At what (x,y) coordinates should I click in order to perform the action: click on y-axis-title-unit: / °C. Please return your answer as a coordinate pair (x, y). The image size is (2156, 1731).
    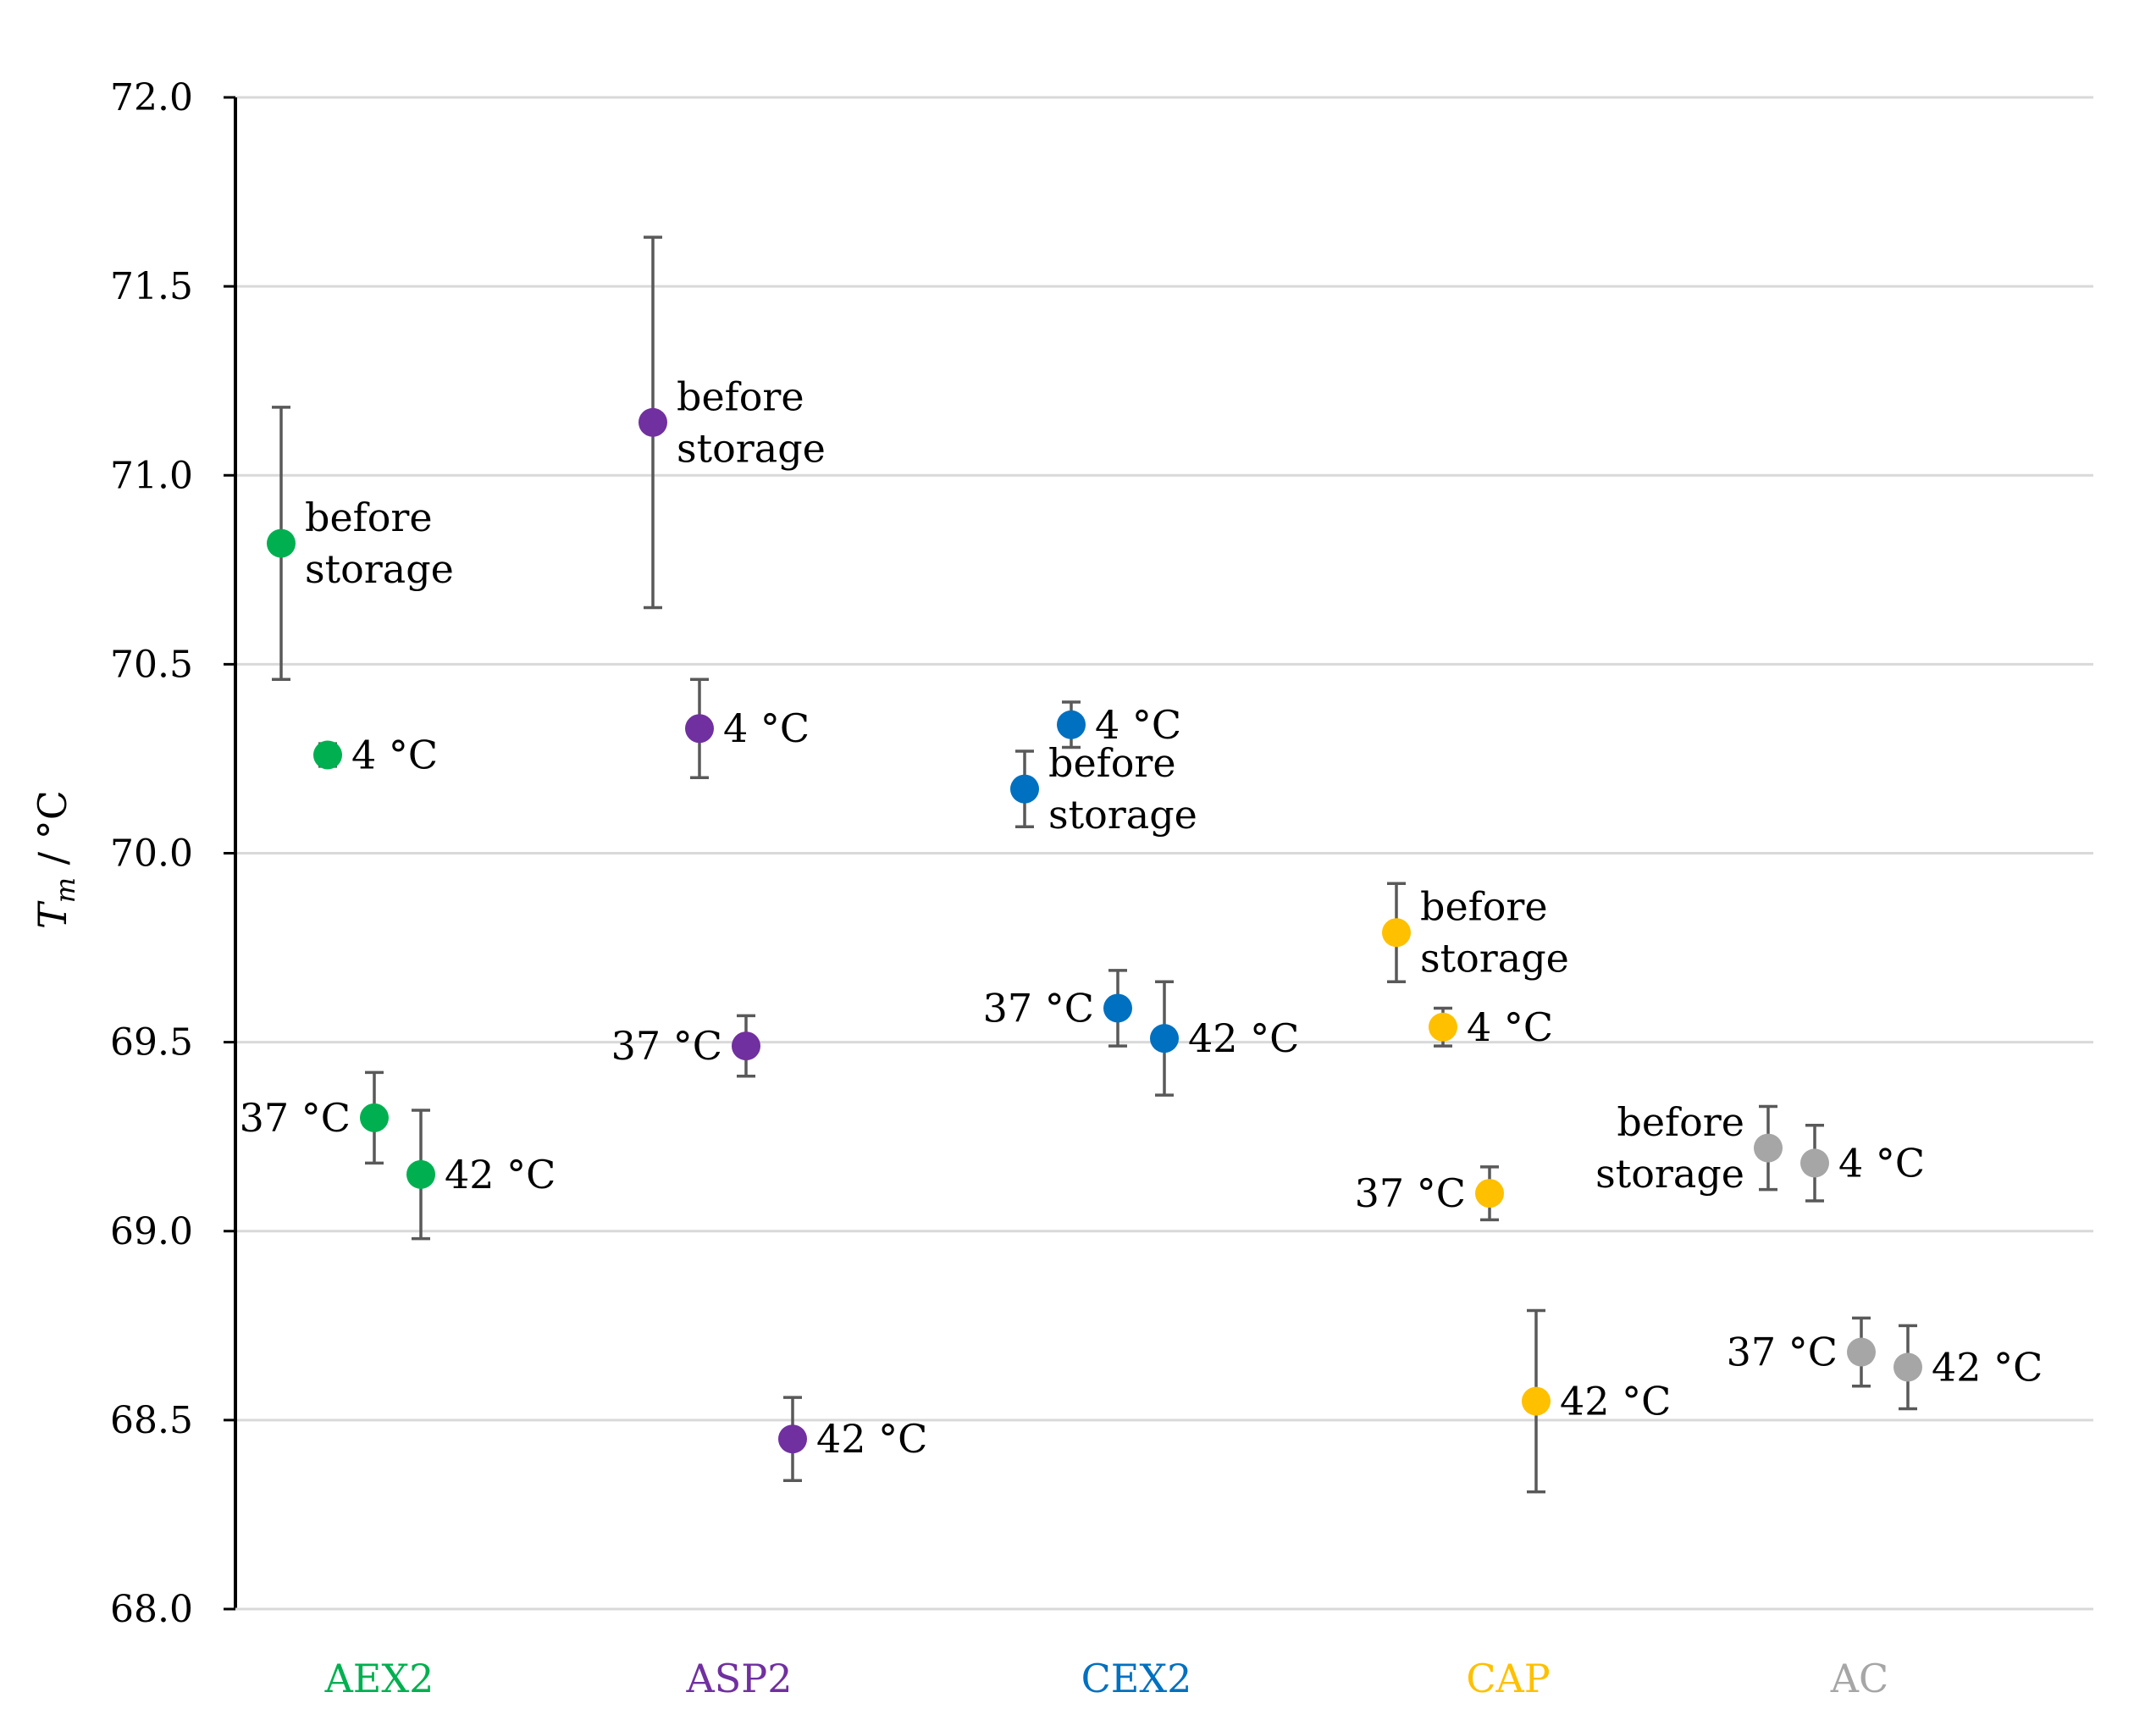
    Looking at the image, I should click on (52, 834).